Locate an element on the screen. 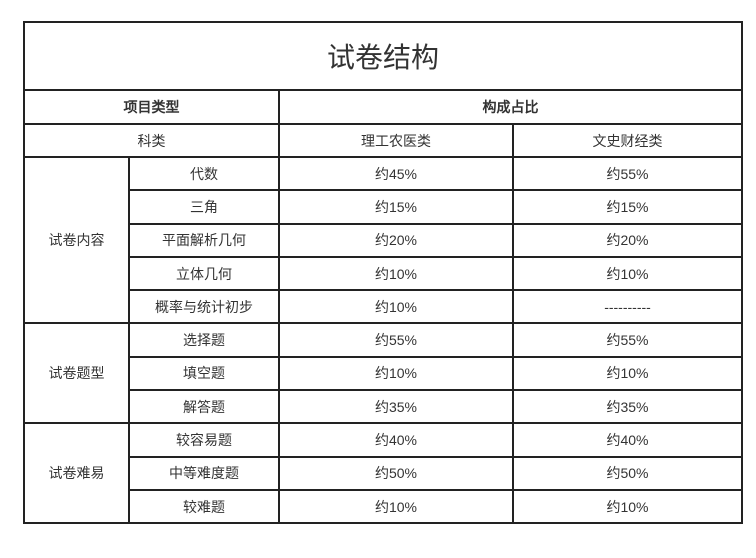 This screenshot has height=558, width=756. table-row: 立体几何 约10% 约10% is located at coordinates (384, 273).